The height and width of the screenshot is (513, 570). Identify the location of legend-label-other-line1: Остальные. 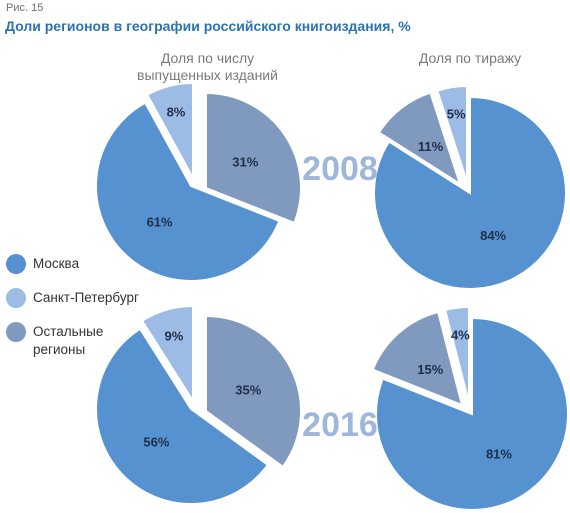
(68, 331).